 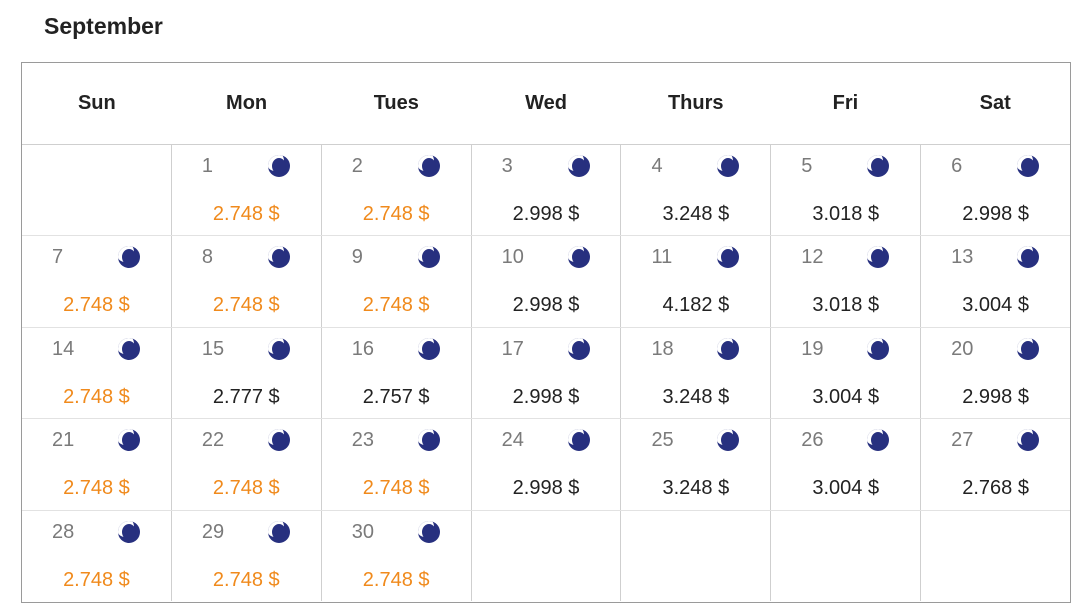 I want to click on calendar-day-cell: 6 2.998 $, so click(x=995, y=190).